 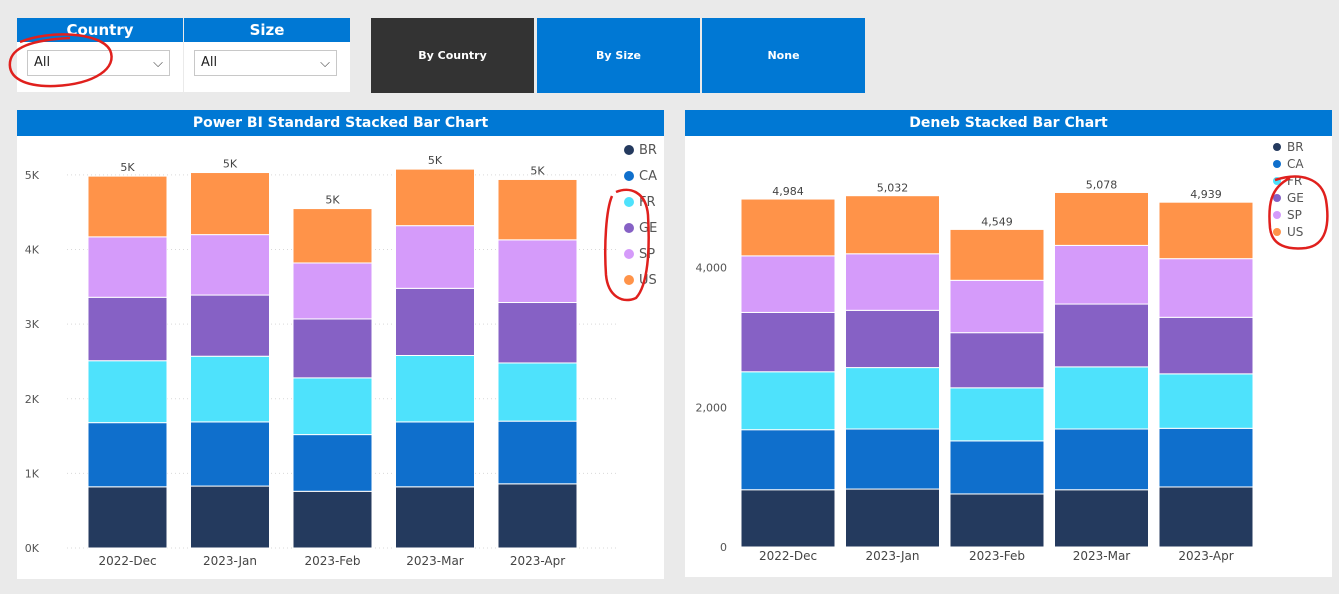 I want to click on size-dropdown: All ⌵, so click(x=265, y=63).